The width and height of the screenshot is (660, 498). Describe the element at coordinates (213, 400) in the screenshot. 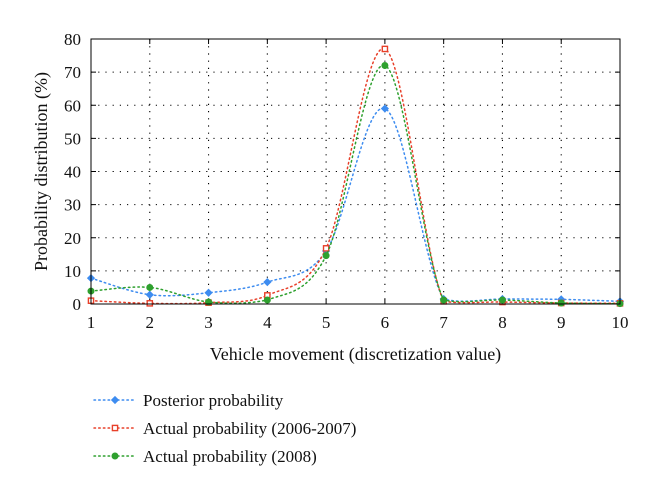

I see `legend-label: Posterior probability` at that location.